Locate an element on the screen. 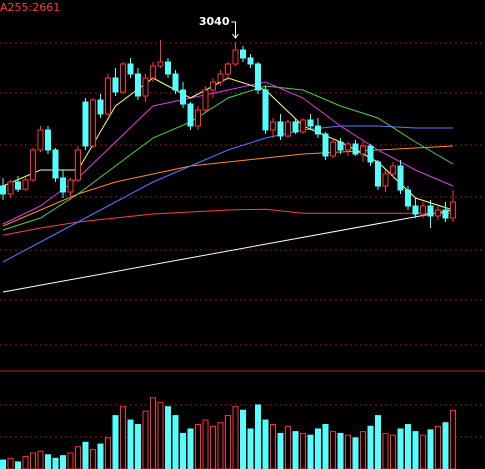 This screenshot has height=469, width=485. high-label: 3040 is located at coordinates (214, 21).